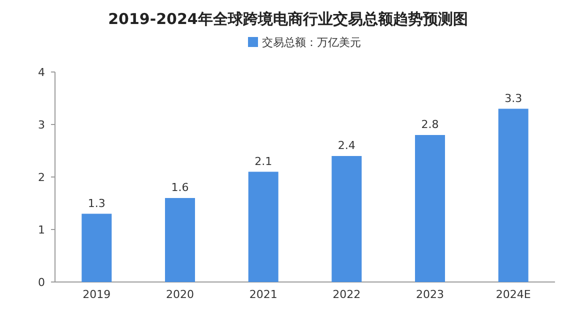 Image resolution: width=576 pixels, height=326 pixels. What do you see at coordinates (347, 145) in the screenshot?
I see `data-label: 2.4` at bounding box center [347, 145].